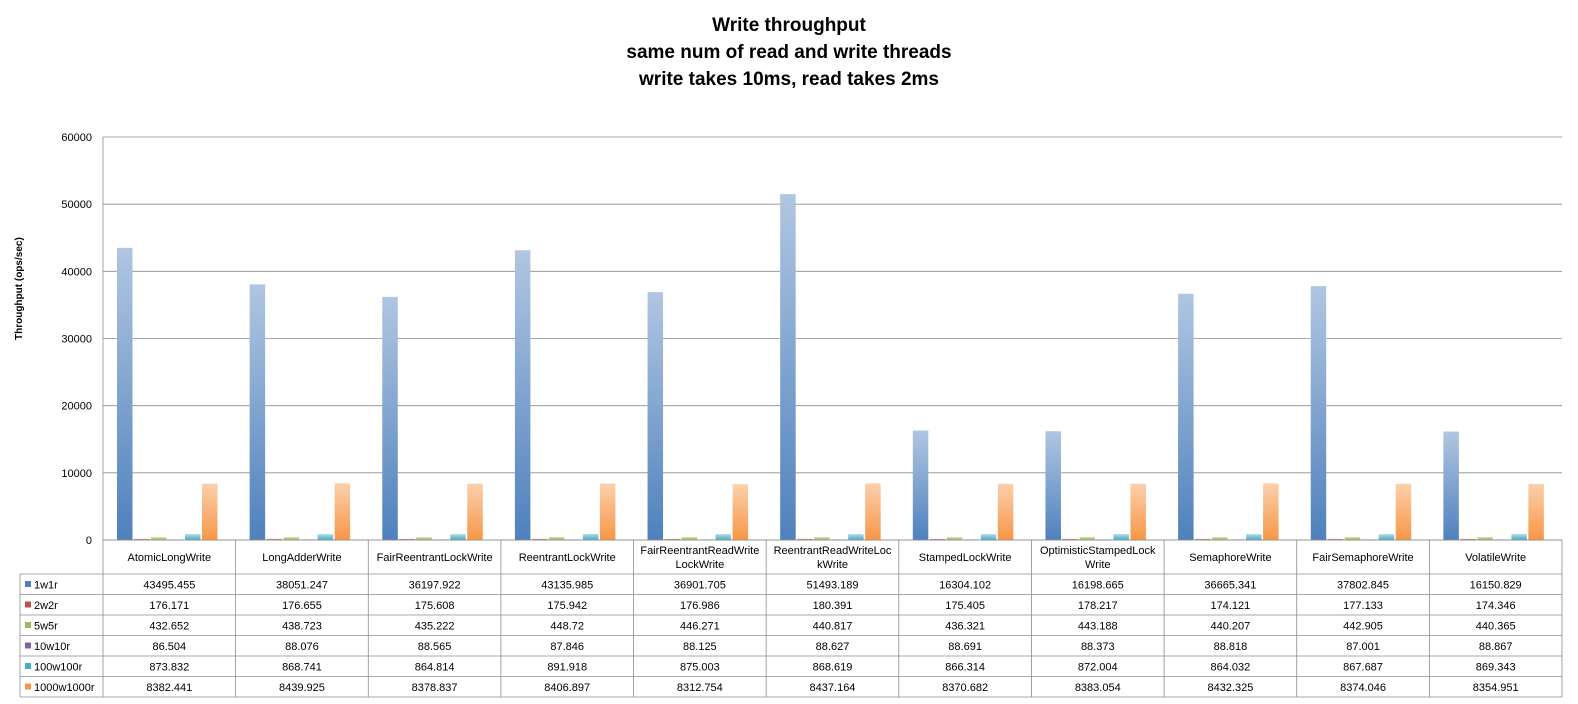 This screenshot has width=1578, height=704. I want to click on legend-key-1w1r, so click(28, 584).